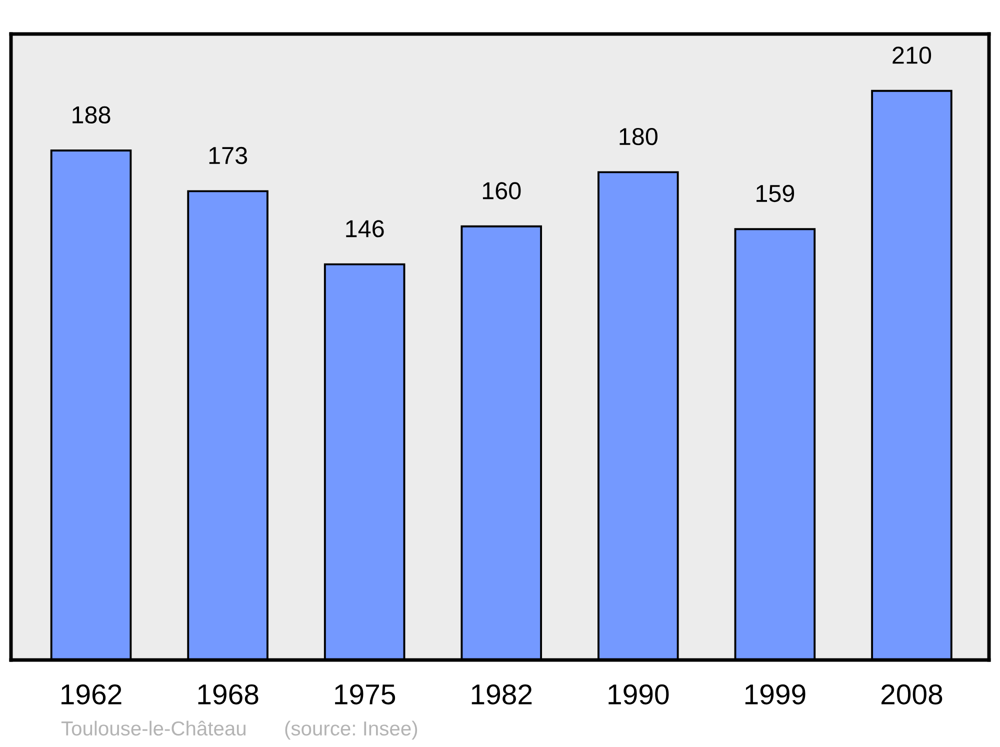 This screenshot has width=1000, height=747. I want to click on x-tick-label: 1999, so click(775, 694).